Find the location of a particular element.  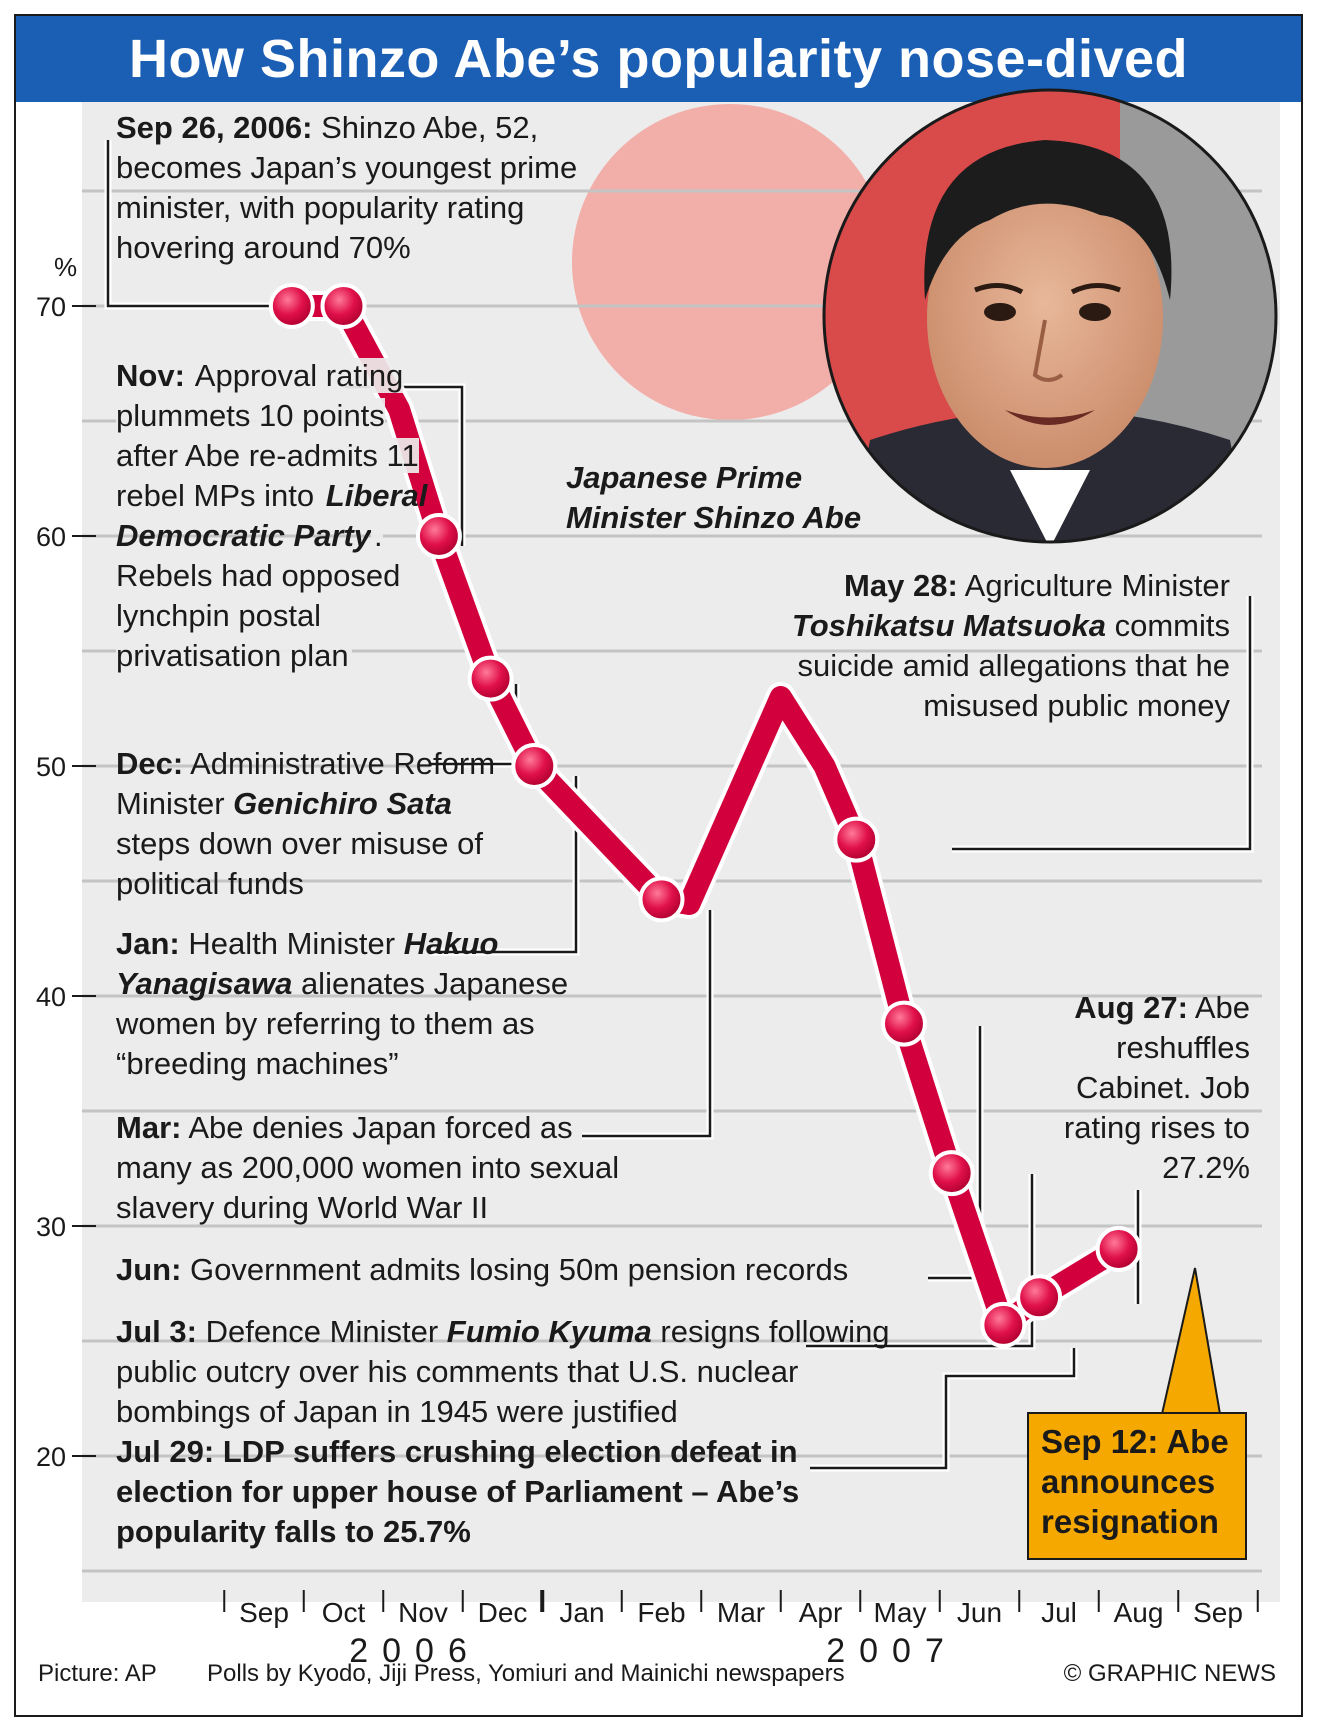

annotation-text: Defence Minister is located at coordinates (321, 1331).